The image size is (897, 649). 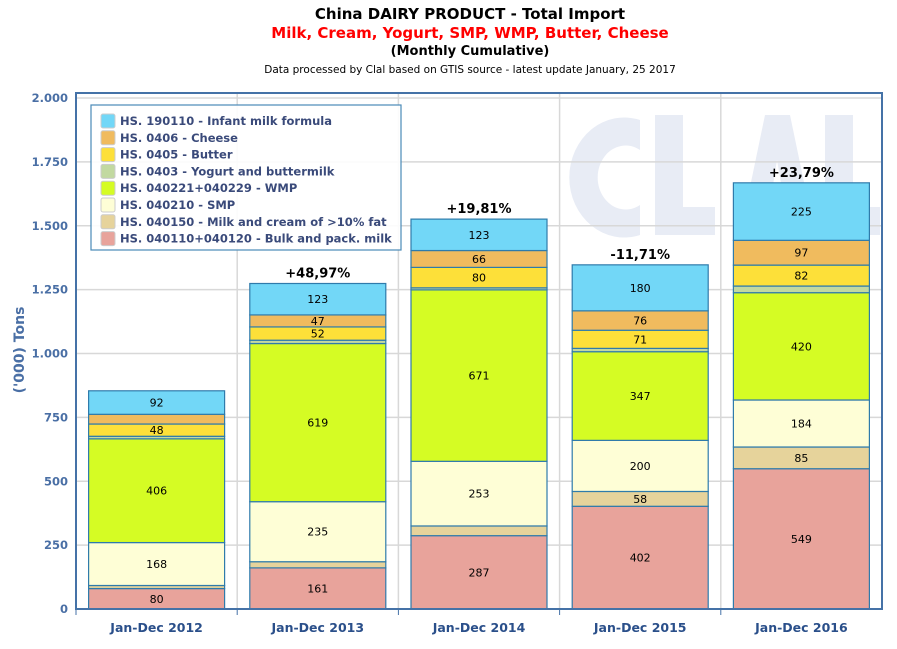 I want to click on data-label: 168, so click(x=156, y=564).